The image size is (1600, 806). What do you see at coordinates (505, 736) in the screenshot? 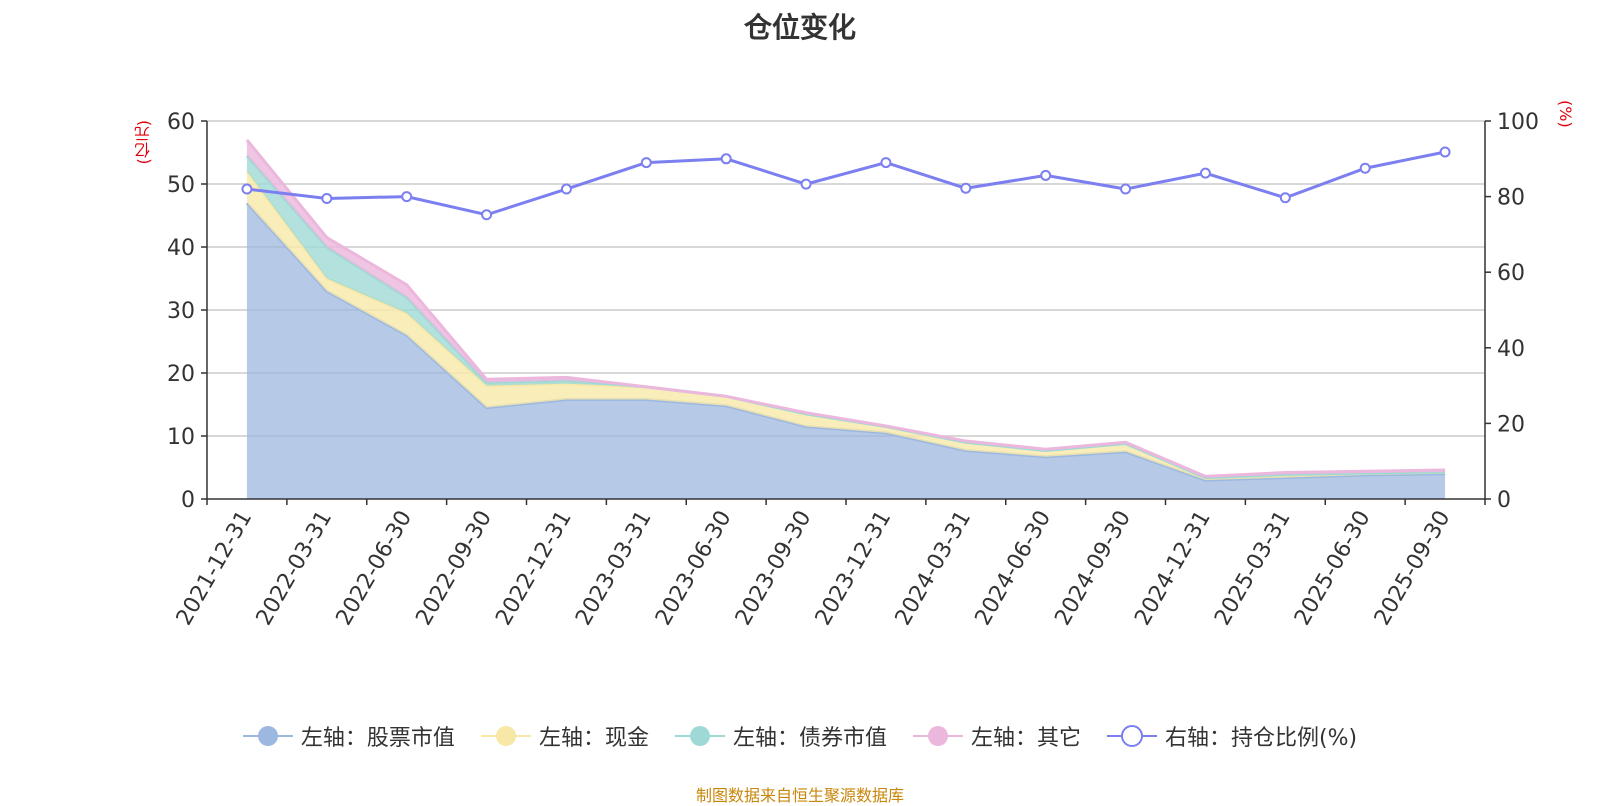
I see `legend-swatch-cash` at bounding box center [505, 736].